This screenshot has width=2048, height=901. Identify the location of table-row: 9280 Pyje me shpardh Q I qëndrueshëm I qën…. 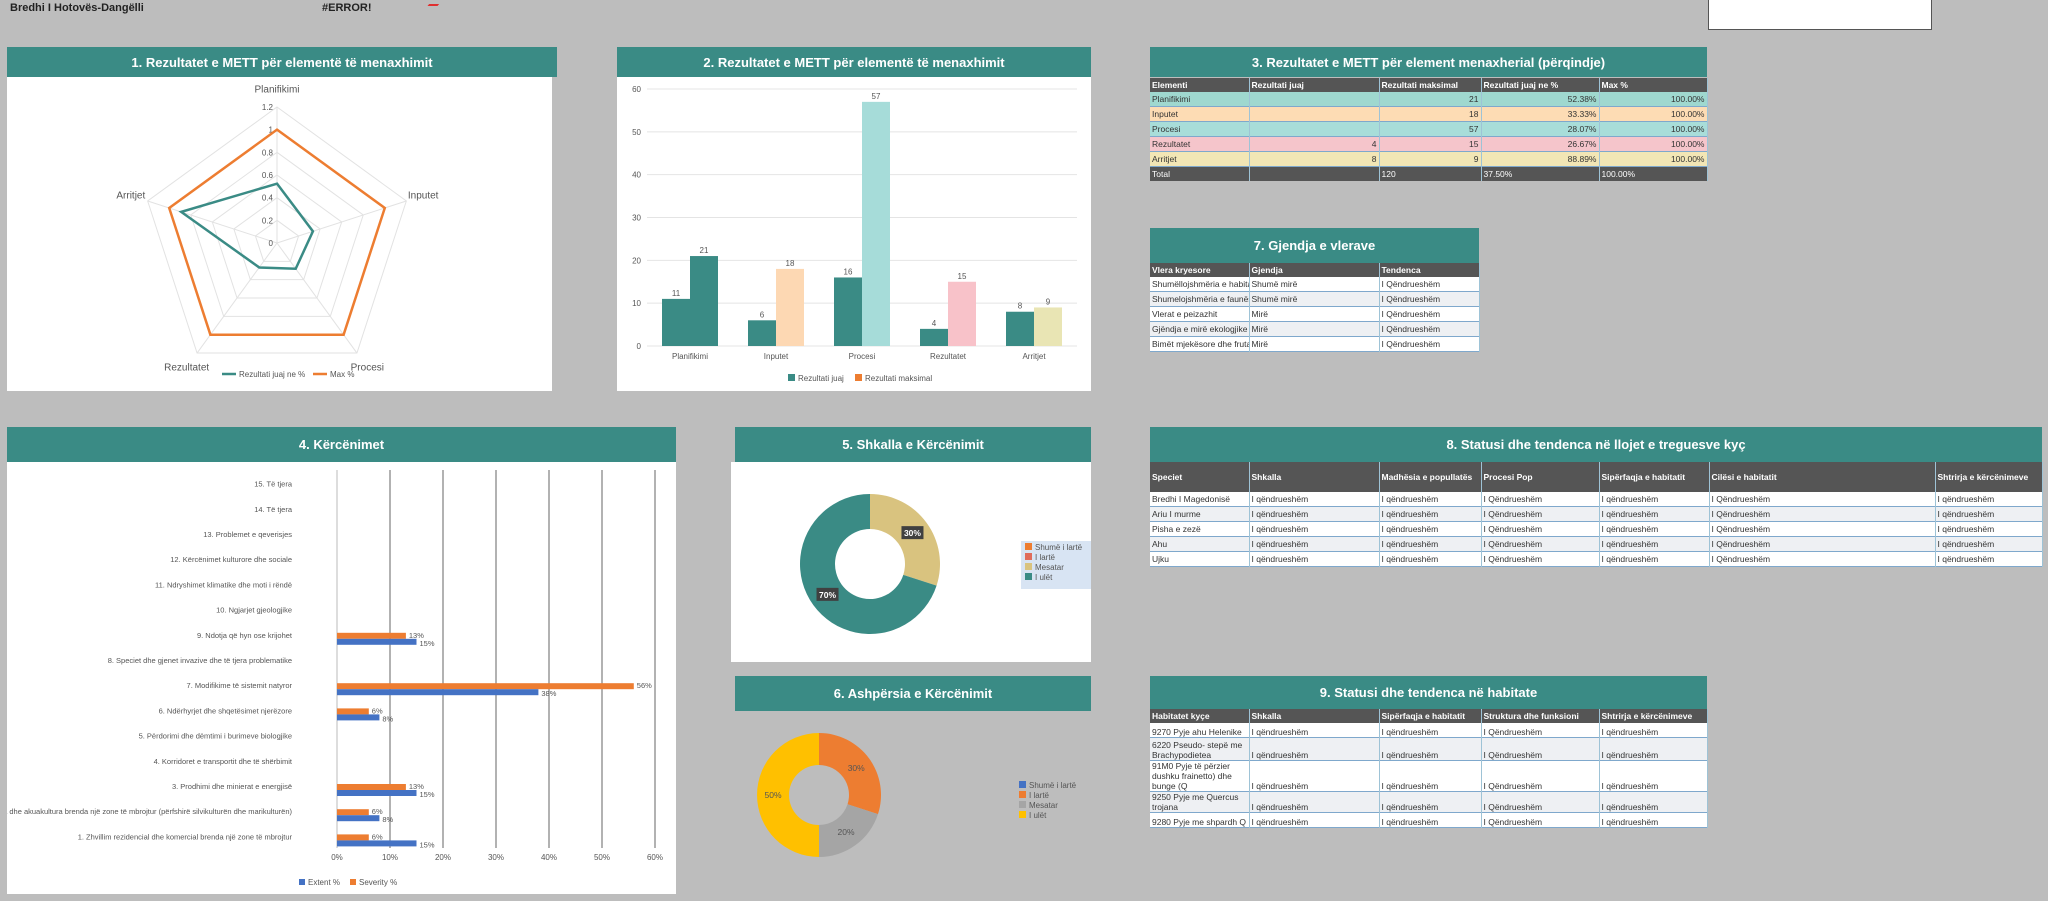
(1429, 820).